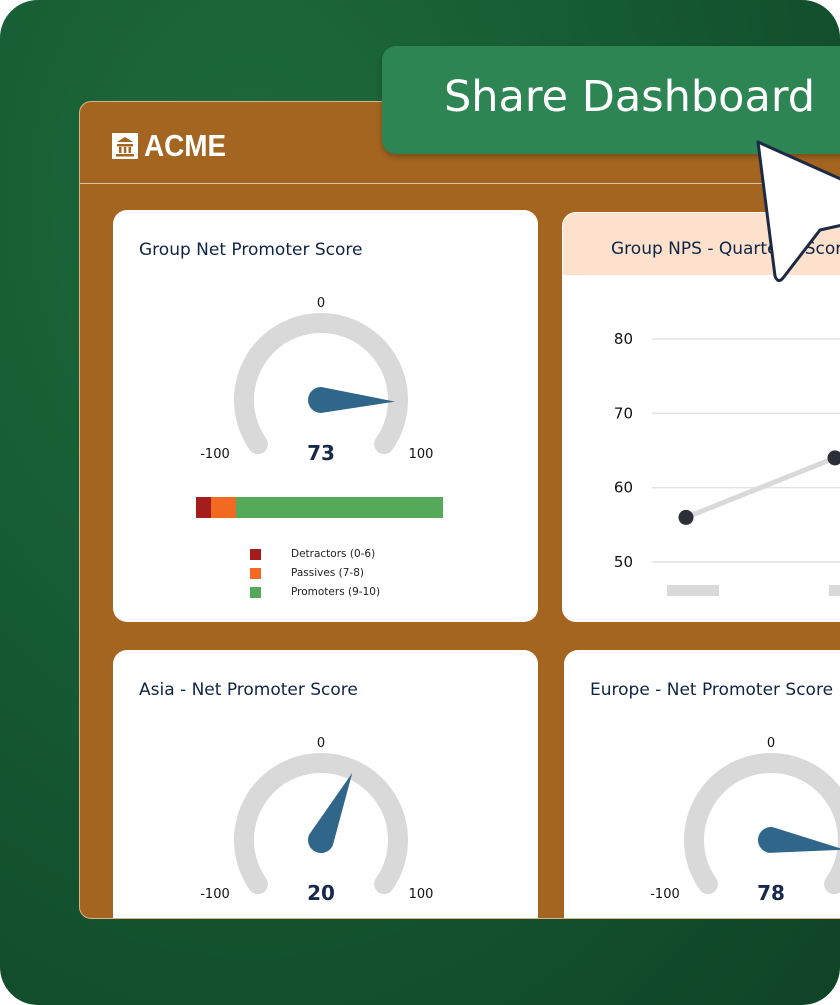  Describe the element at coordinates (321, 893) in the screenshot. I see `gauge-value: 20` at that location.